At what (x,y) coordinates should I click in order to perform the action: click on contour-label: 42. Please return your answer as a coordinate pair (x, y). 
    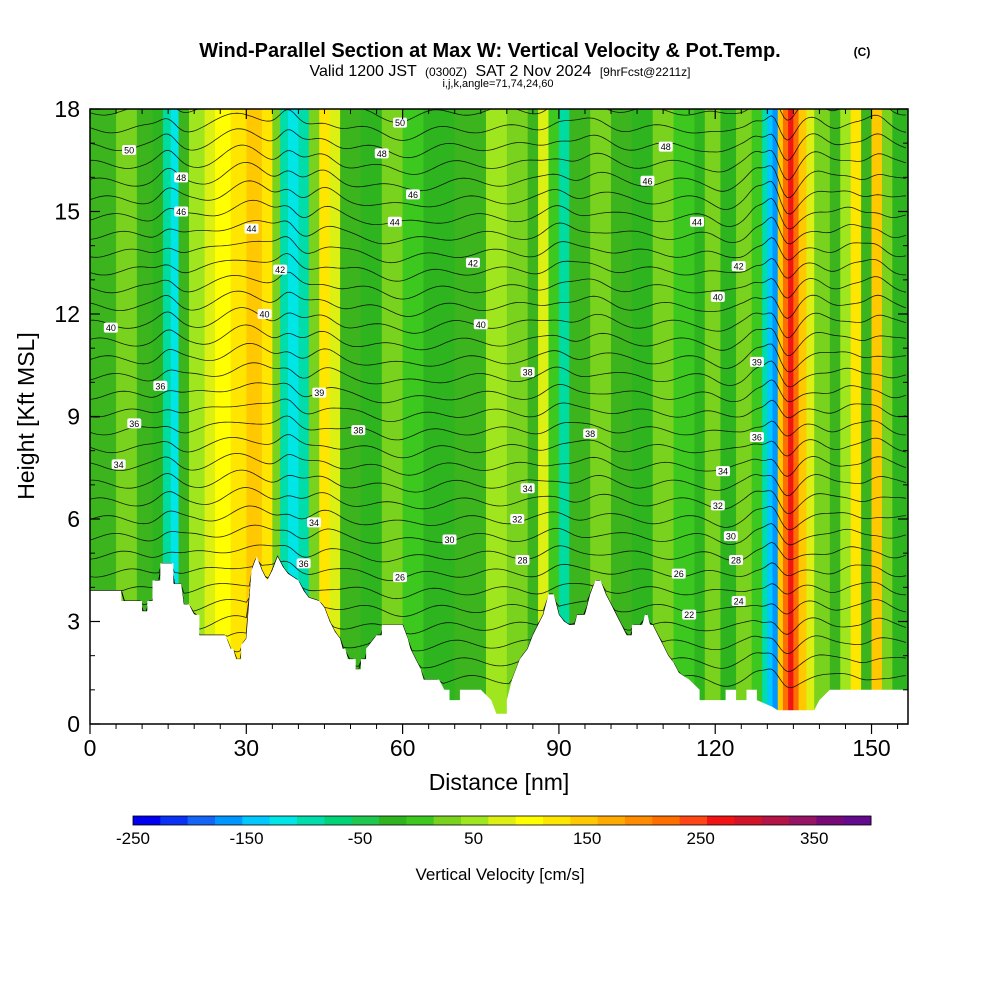
    Looking at the image, I should click on (472, 262).